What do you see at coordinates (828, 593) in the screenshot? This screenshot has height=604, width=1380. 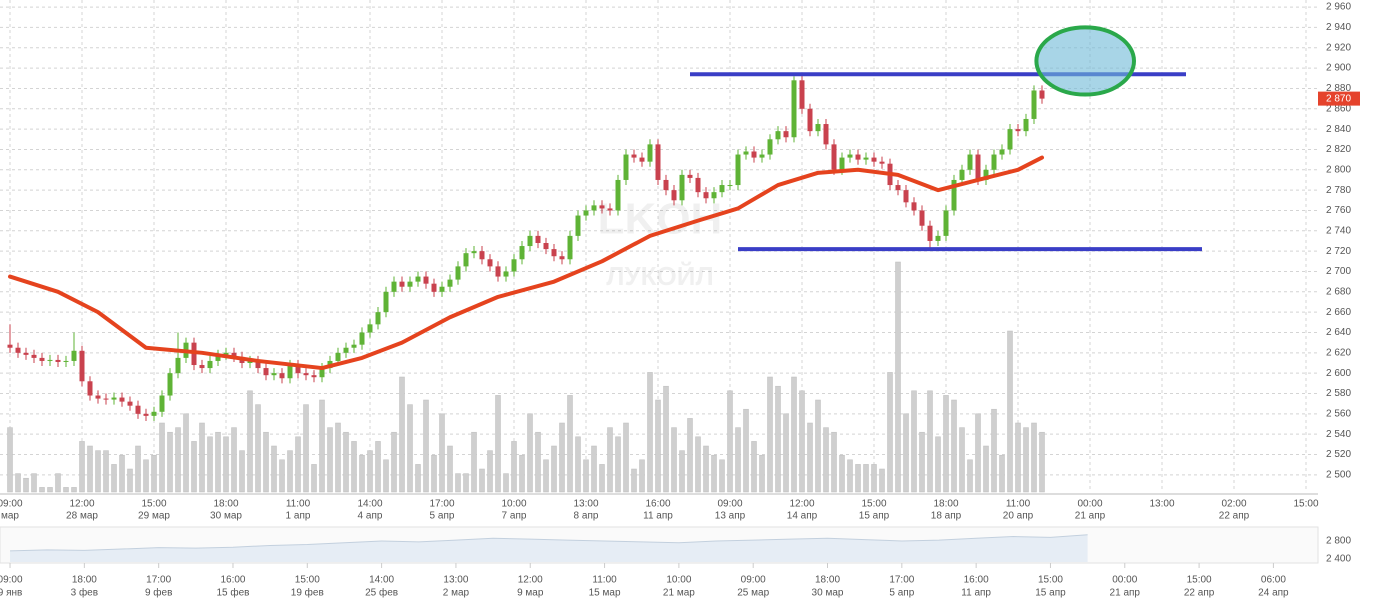 I see `x-tick-date: 30 мар` at bounding box center [828, 593].